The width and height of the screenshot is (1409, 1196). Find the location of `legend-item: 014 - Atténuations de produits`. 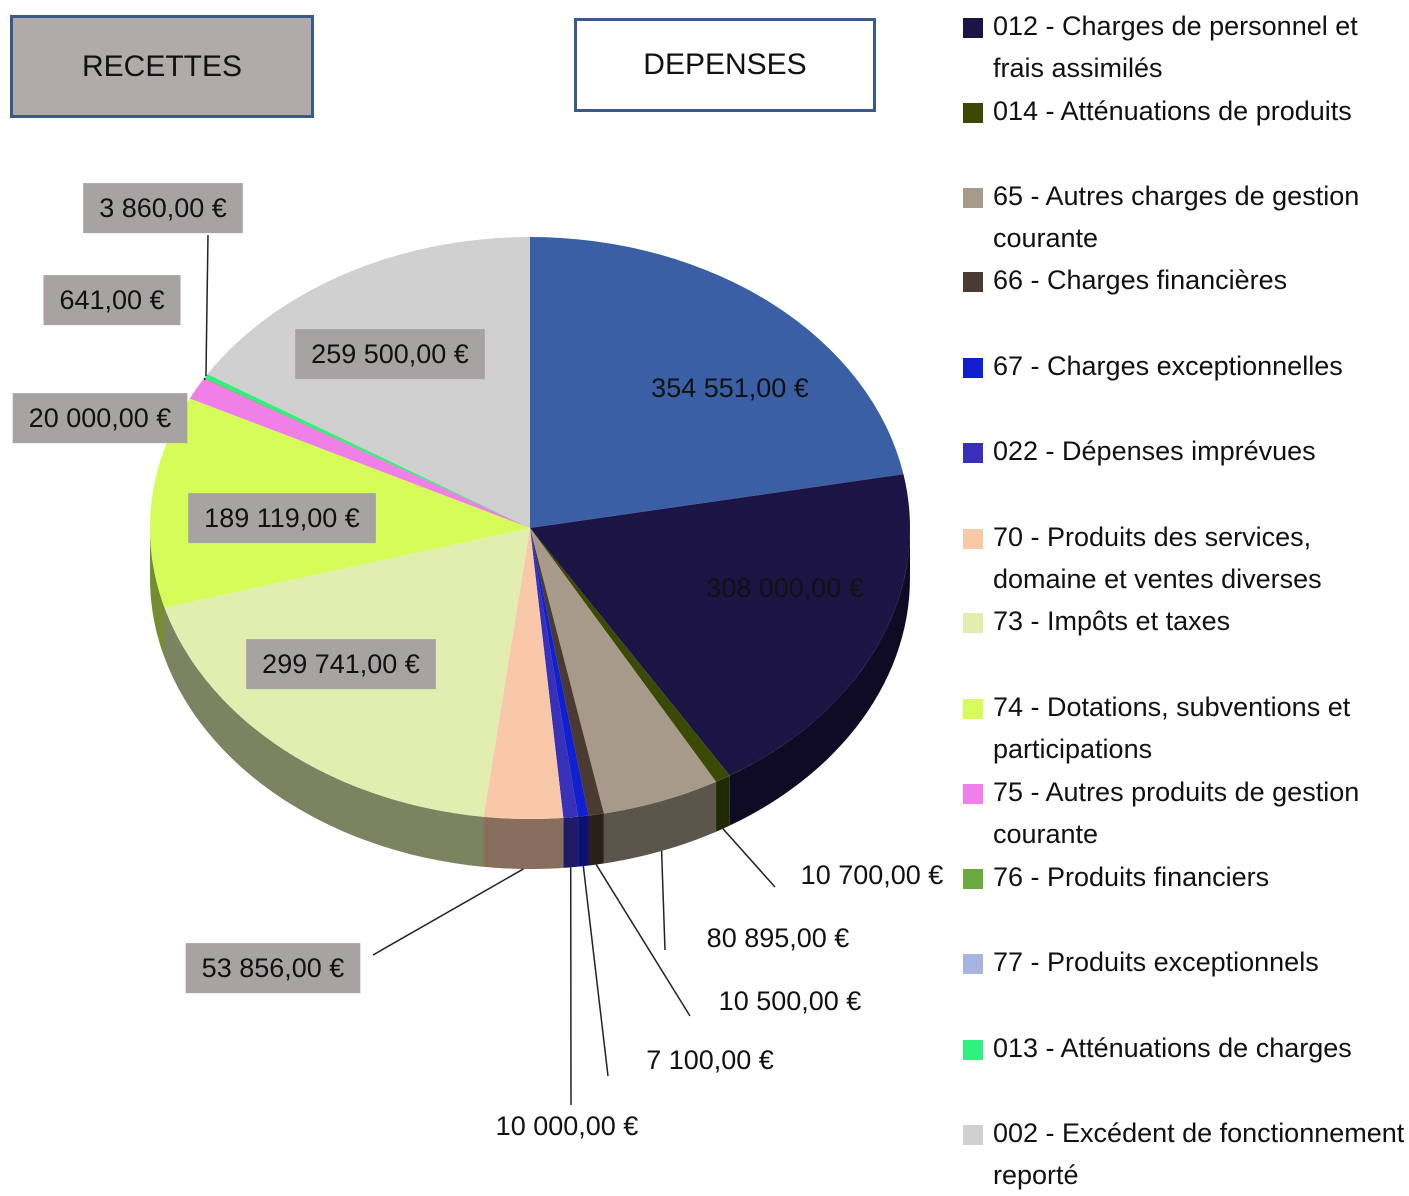

legend-item: 014 - Atténuations de produits is located at coordinates (1186, 111).